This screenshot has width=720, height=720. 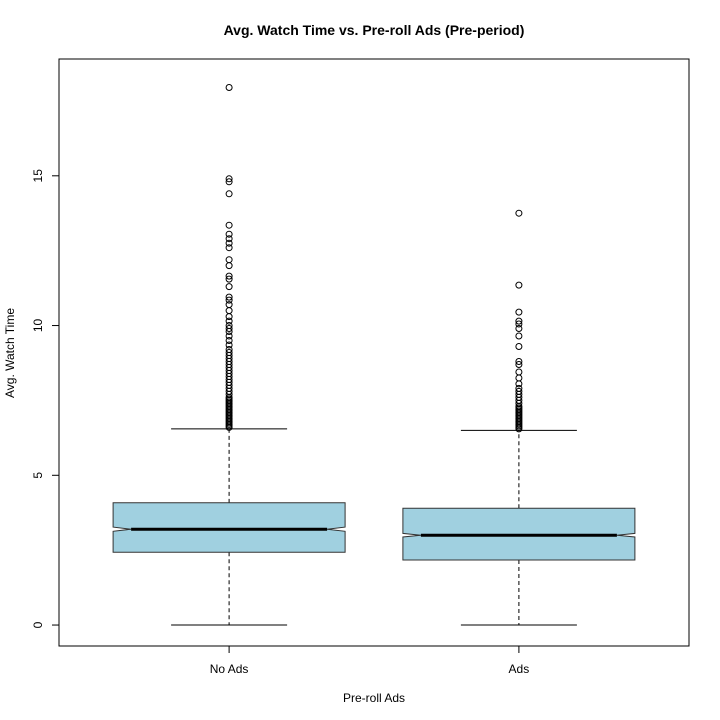 I want to click on y-axis-label: Avg. Watch Time, so click(x=10, y=353).